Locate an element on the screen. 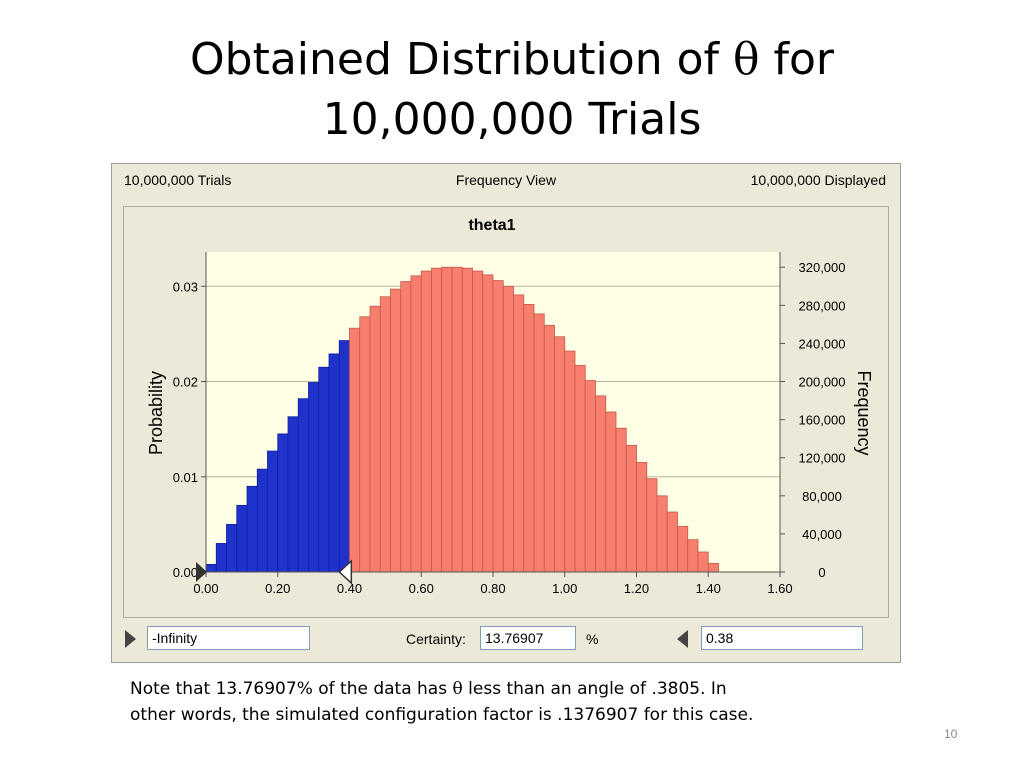  slide-title-line1: Obtained Distribution of θ for is located at coordinates (512, 60).